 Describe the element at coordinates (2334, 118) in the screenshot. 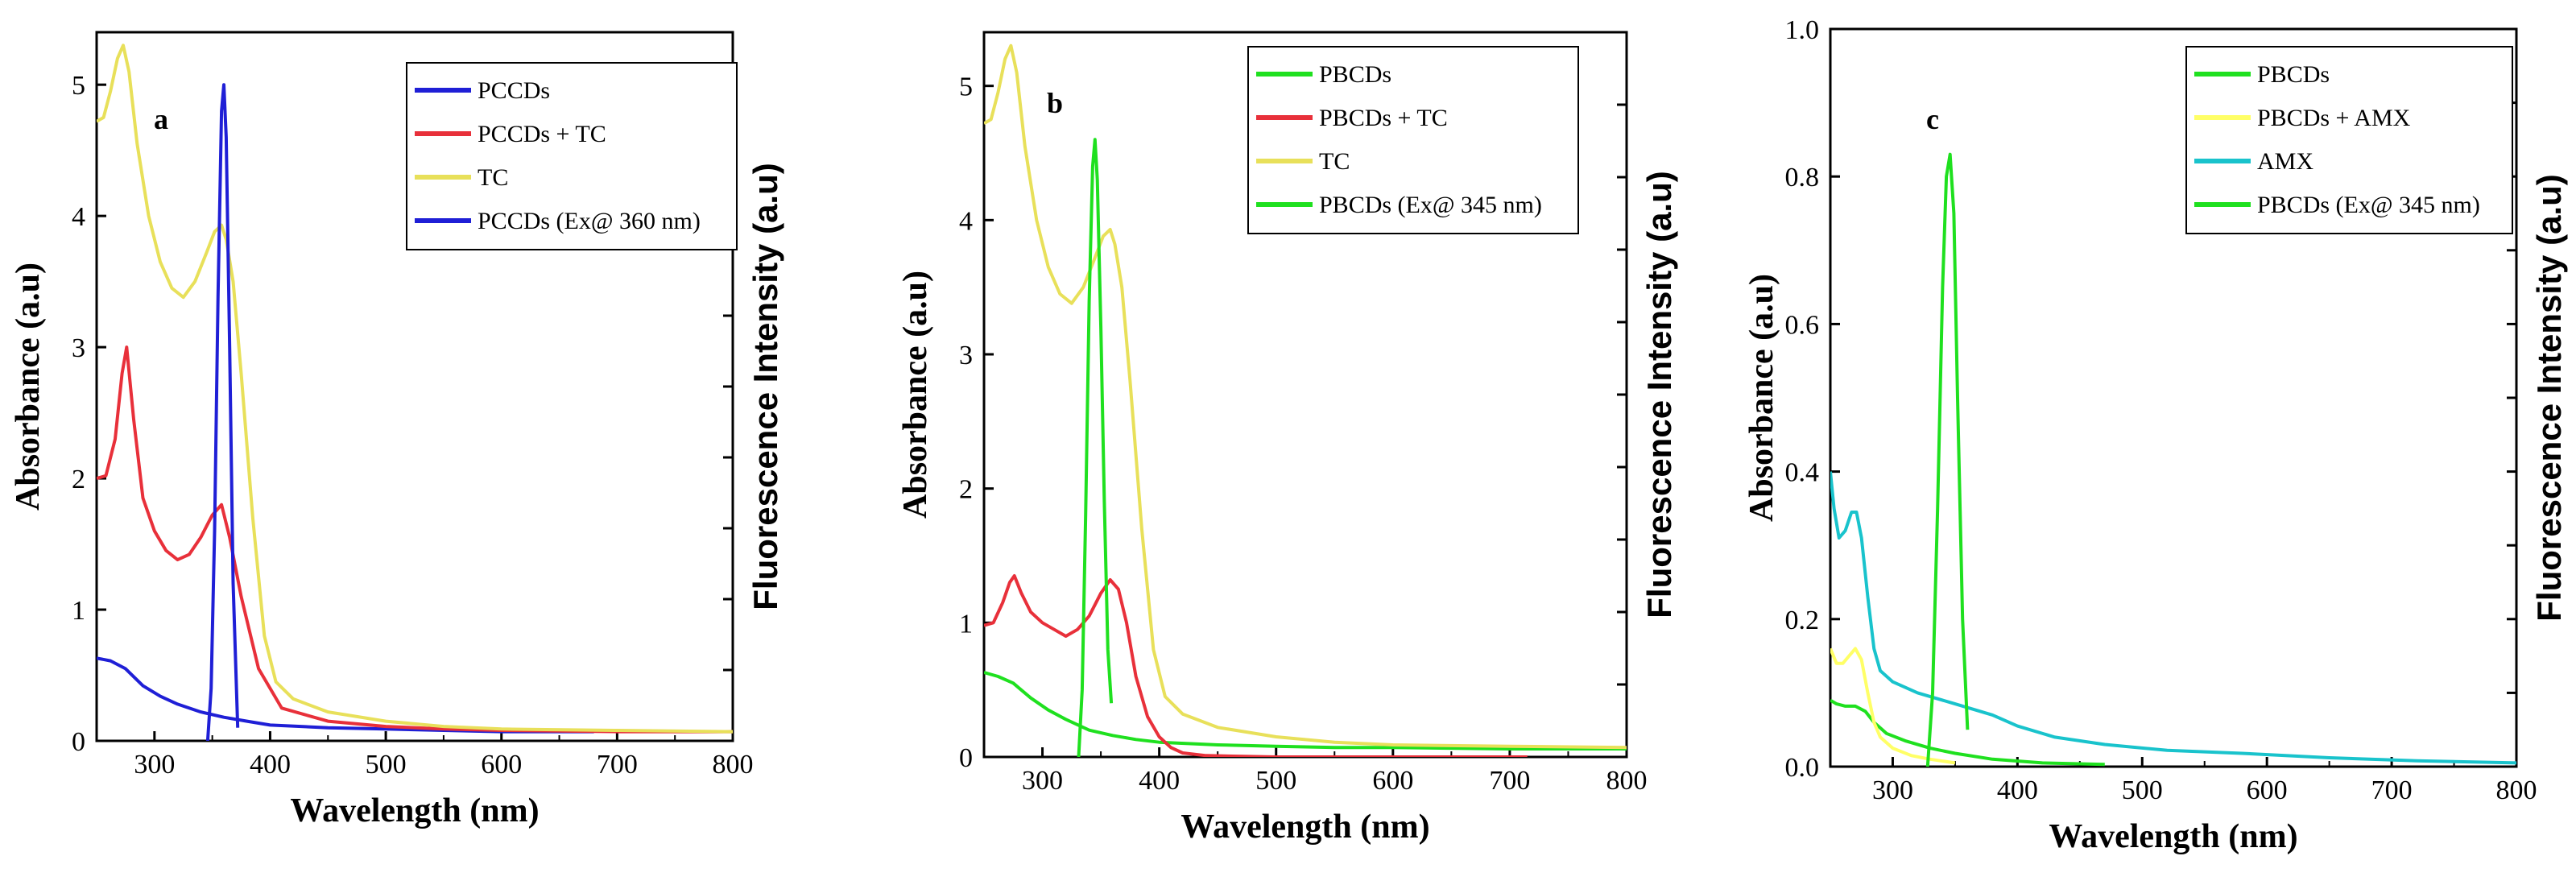

I see `legend-label: PBCDs + AMX` at that location.